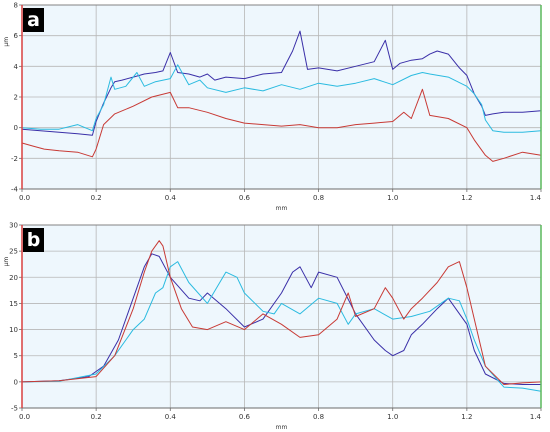  What do you see at coordinates (13, 304) in the screenshot?
I see `y-tick-label: 15` at bounding box center [13, 304].